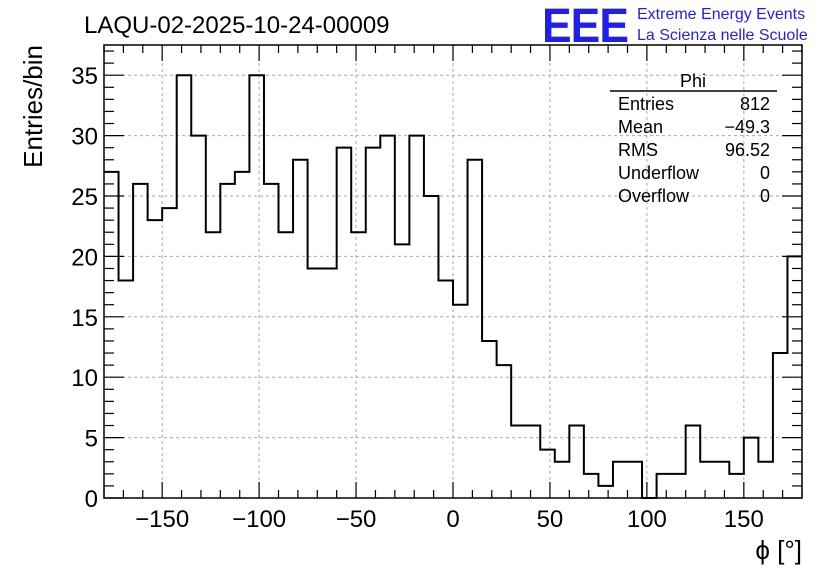 This screenshot has width=836, height=572. Describe the element at coordinates (638, 150) in the screenshot. I see `stats-label: RMS` at that location.